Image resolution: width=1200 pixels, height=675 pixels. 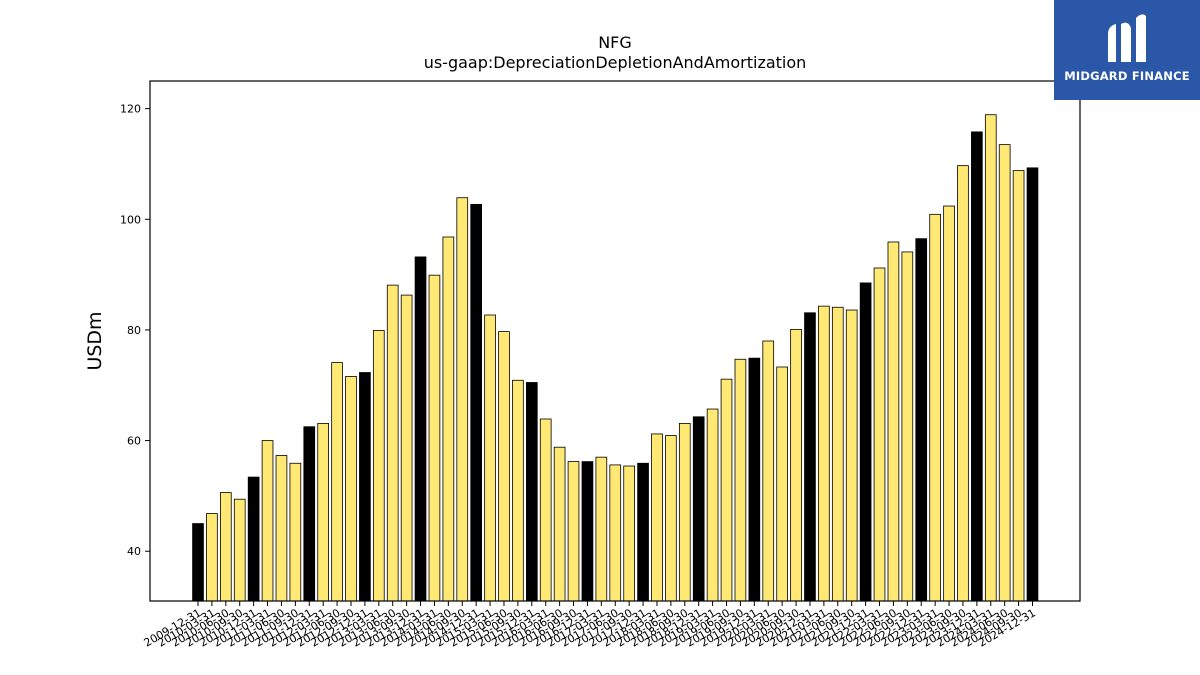 I want to click on y-axis-label: USDm, so click(x=95, y=340).